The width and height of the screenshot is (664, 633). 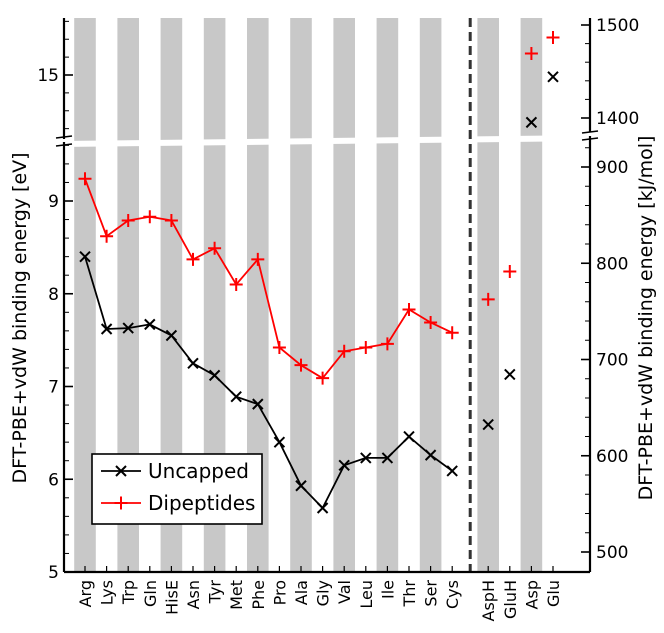 I want to click on x-tick-label-cys: Cys, so click(x=452, y=594).